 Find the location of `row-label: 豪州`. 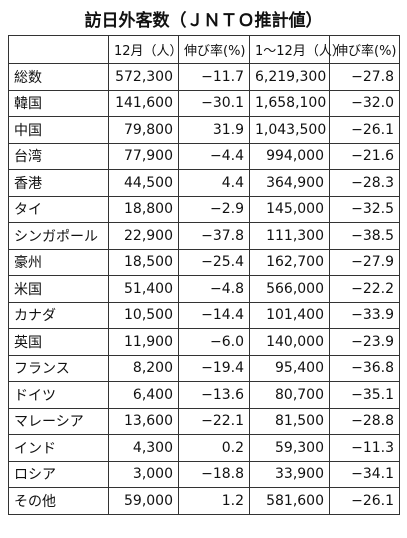

row-label: 豪州 is located at coordinates (58, 262).